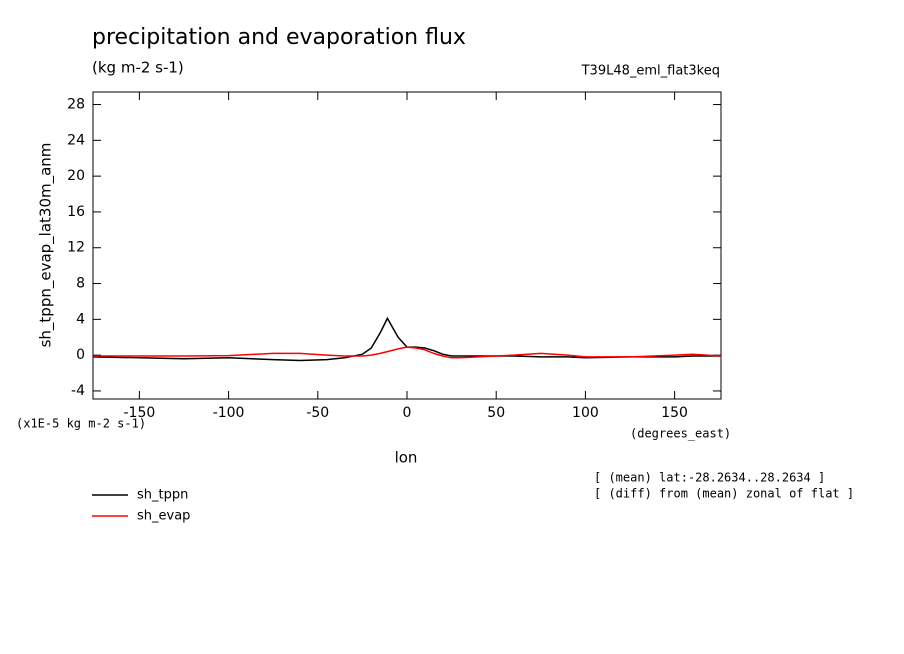  Describe the element at coordinates (709, 478) in the screenshot. I see `annotation: [ (mean) lat:-28.2634..28.2634 ]` at that location.